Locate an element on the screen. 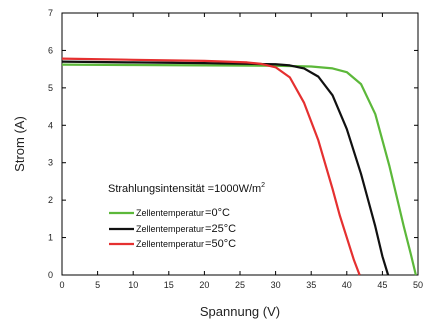  legend-label-label-value: 50 is located at coordinates (217, 244).